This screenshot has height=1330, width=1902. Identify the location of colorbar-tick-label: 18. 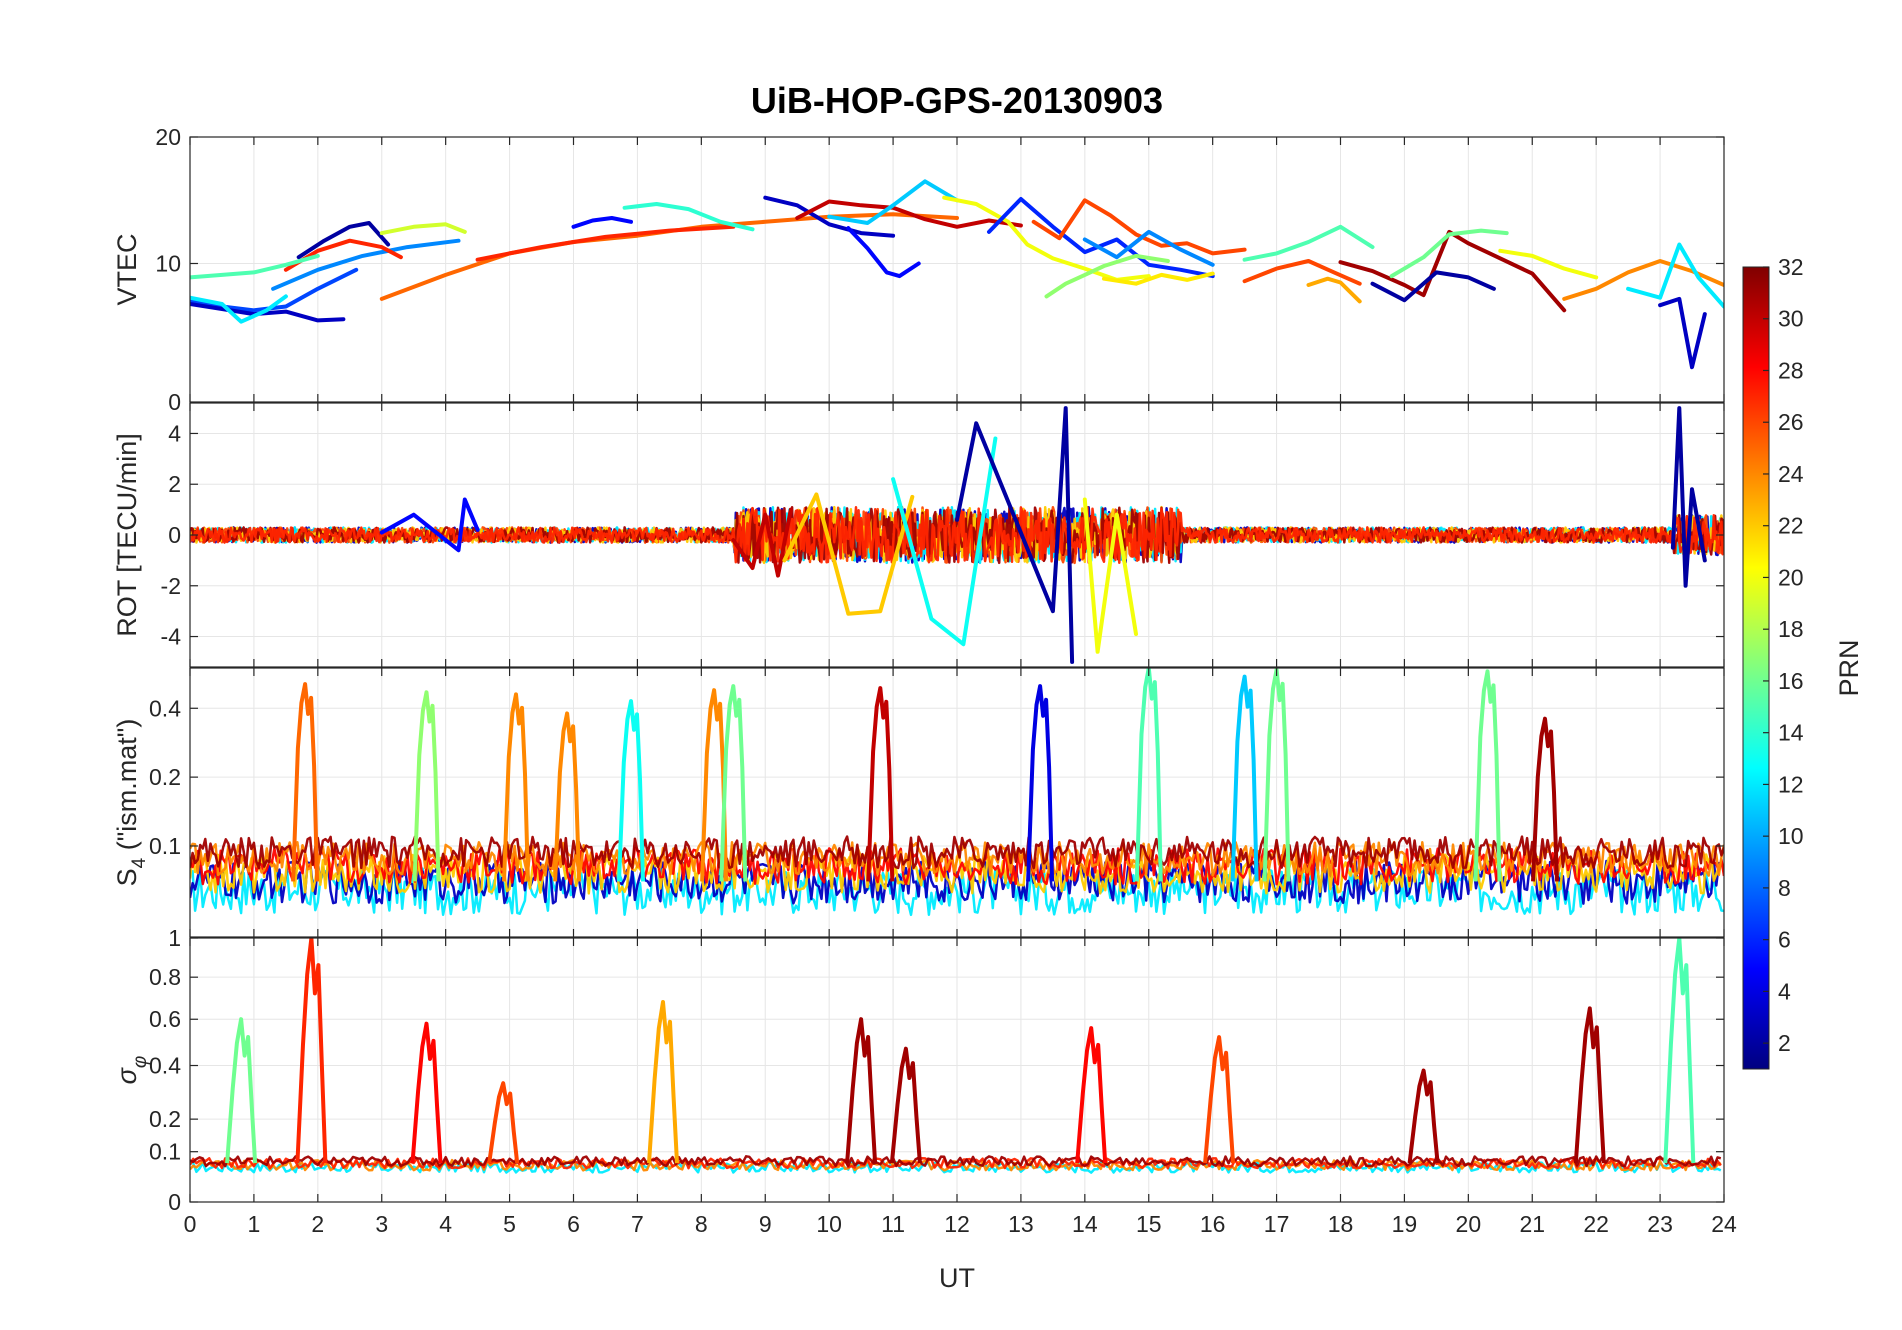
(1791, 629).